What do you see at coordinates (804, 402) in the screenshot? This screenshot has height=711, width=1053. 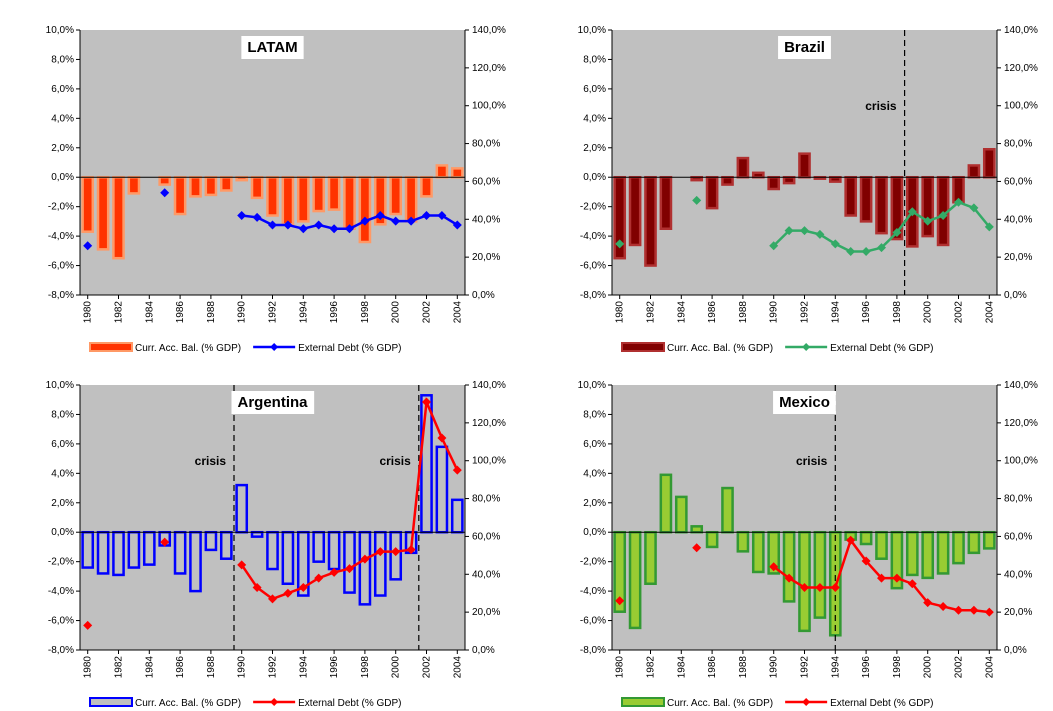 I see `title-box` at bounding box center [804, 402].